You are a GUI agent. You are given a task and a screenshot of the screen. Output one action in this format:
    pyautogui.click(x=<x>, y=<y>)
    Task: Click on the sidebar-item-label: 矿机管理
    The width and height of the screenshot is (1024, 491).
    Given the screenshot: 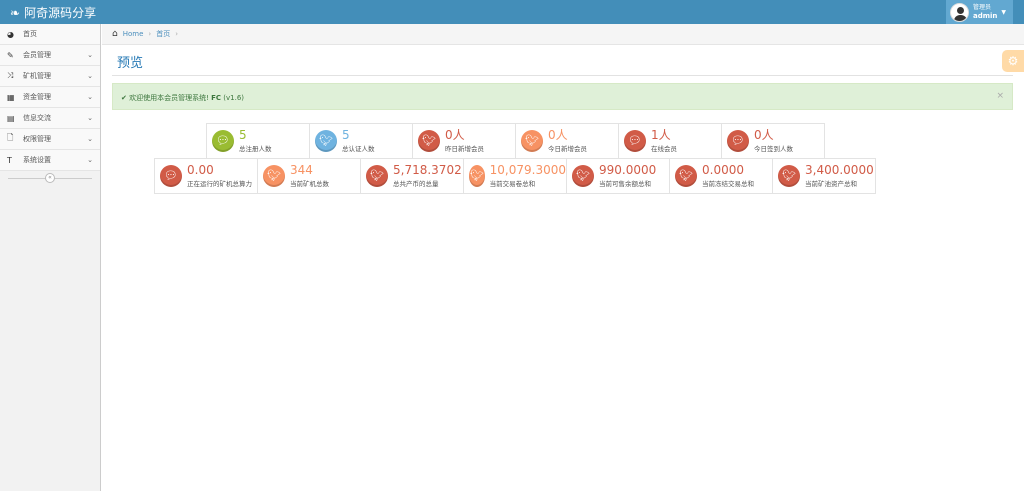 What is the action you would take?
    pyautogui.click(x=37, y=76)
    